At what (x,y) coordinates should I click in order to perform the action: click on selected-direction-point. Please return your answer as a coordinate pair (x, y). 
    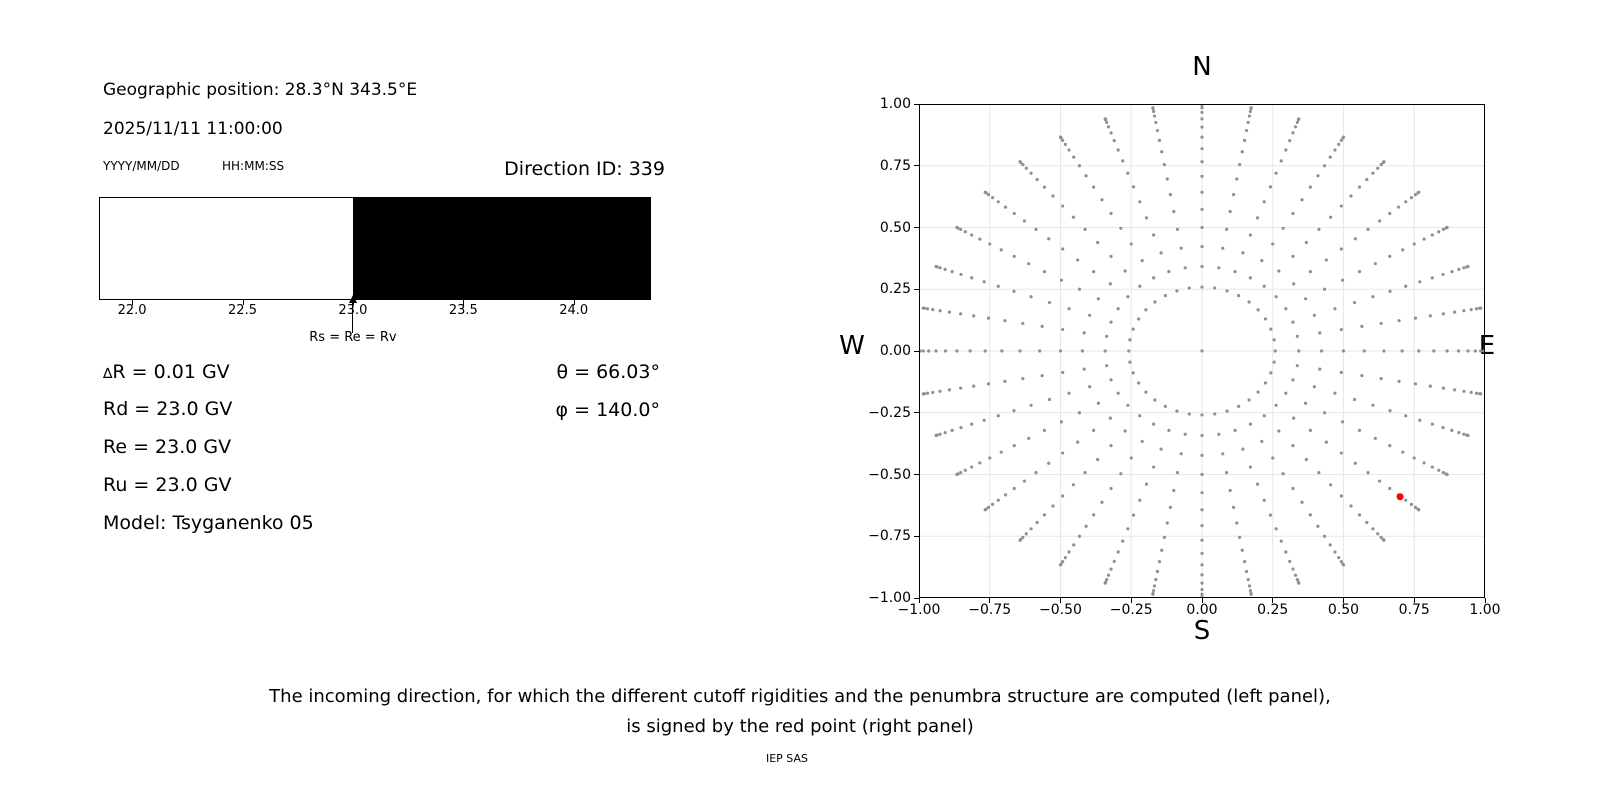
    Looking at the image, I should click on (1400, 497).